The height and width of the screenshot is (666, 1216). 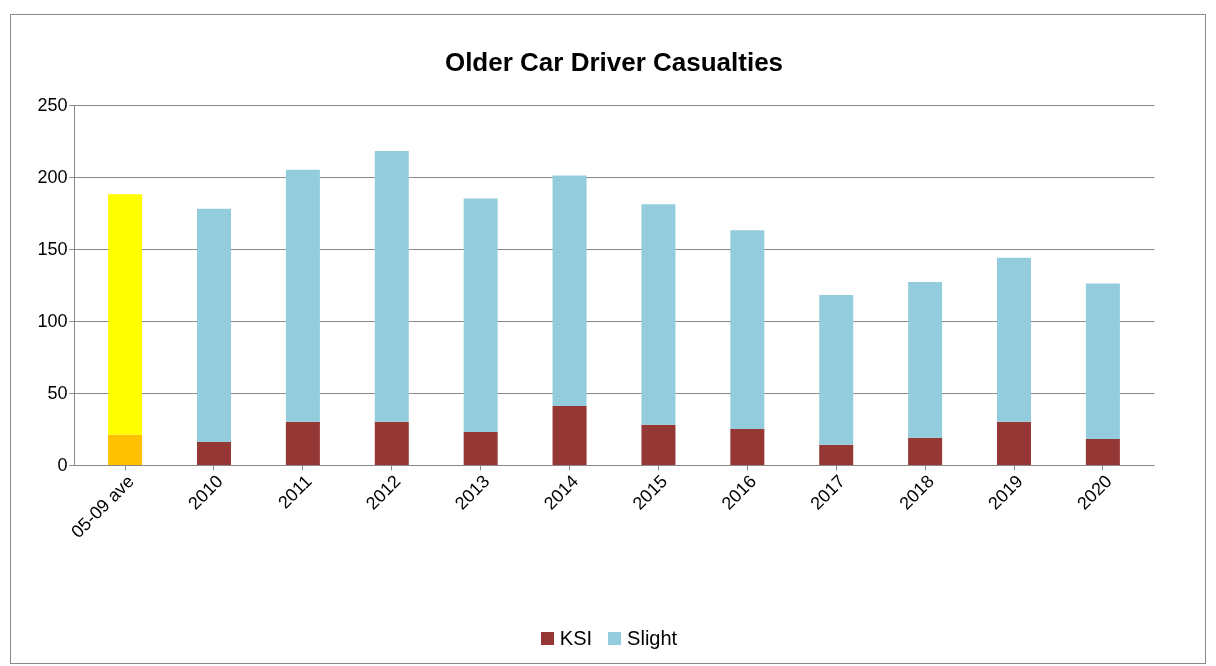 What do you see at coordinates (62, 464) in the screenshot?
I see `y-tick-label: 0` at bounding box center [62, 464].